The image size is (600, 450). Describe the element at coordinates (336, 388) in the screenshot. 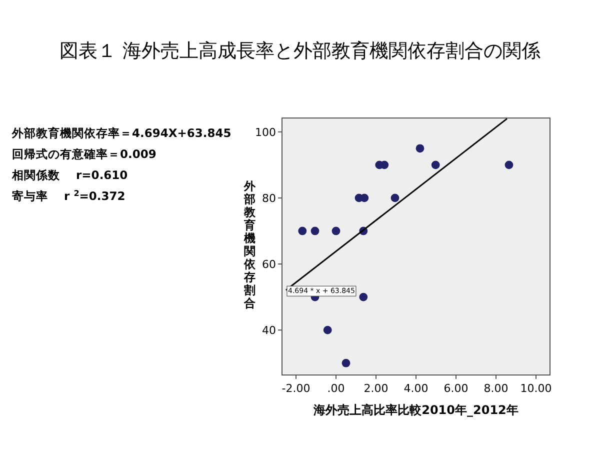

I see `x-tick-label: .00` at that location.